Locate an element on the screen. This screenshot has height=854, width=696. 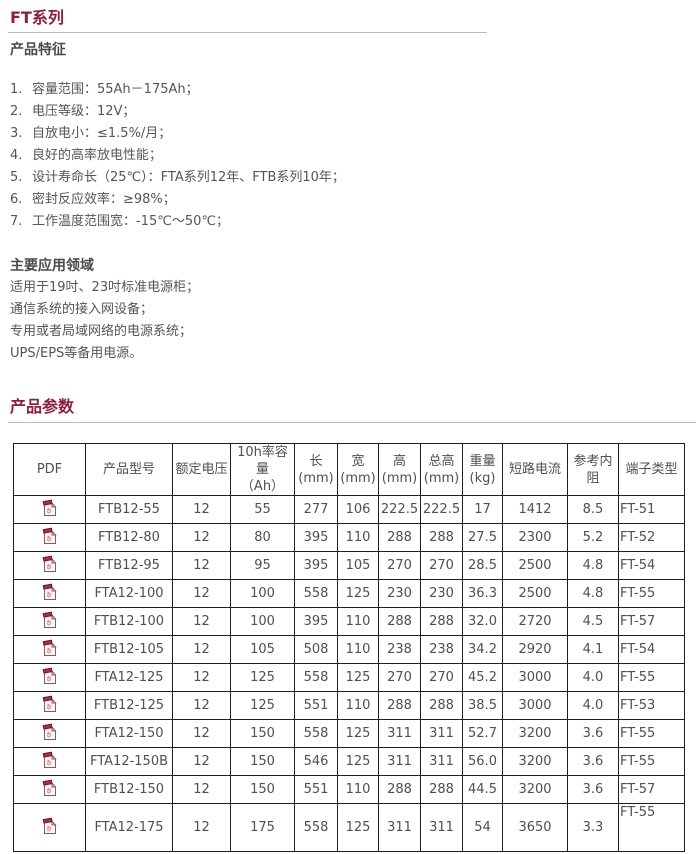
table-row: FTB12-80 12 80 395 110 288 288 27.5 2300 5.2 FT-52 is located at coordinates (349, 537).